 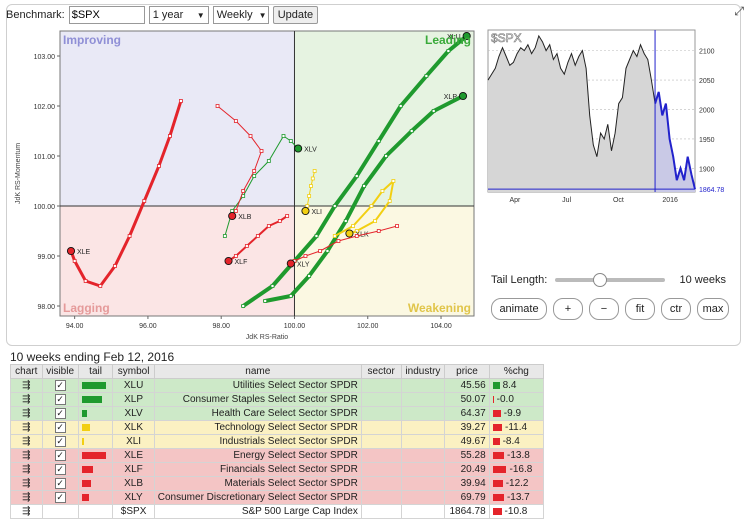 I want to click on symbol-cell: XLU, so click(x=133, y=385).